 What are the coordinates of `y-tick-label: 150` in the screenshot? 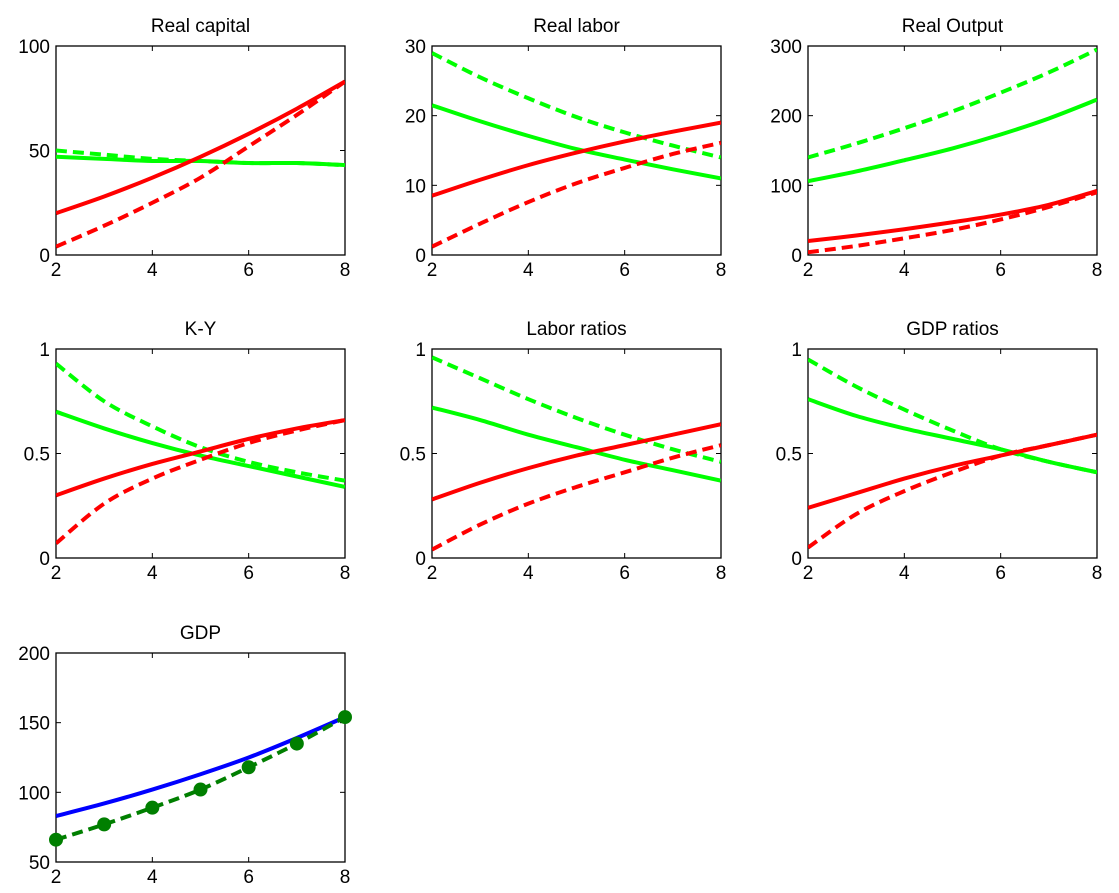 It's located at (34, 724).